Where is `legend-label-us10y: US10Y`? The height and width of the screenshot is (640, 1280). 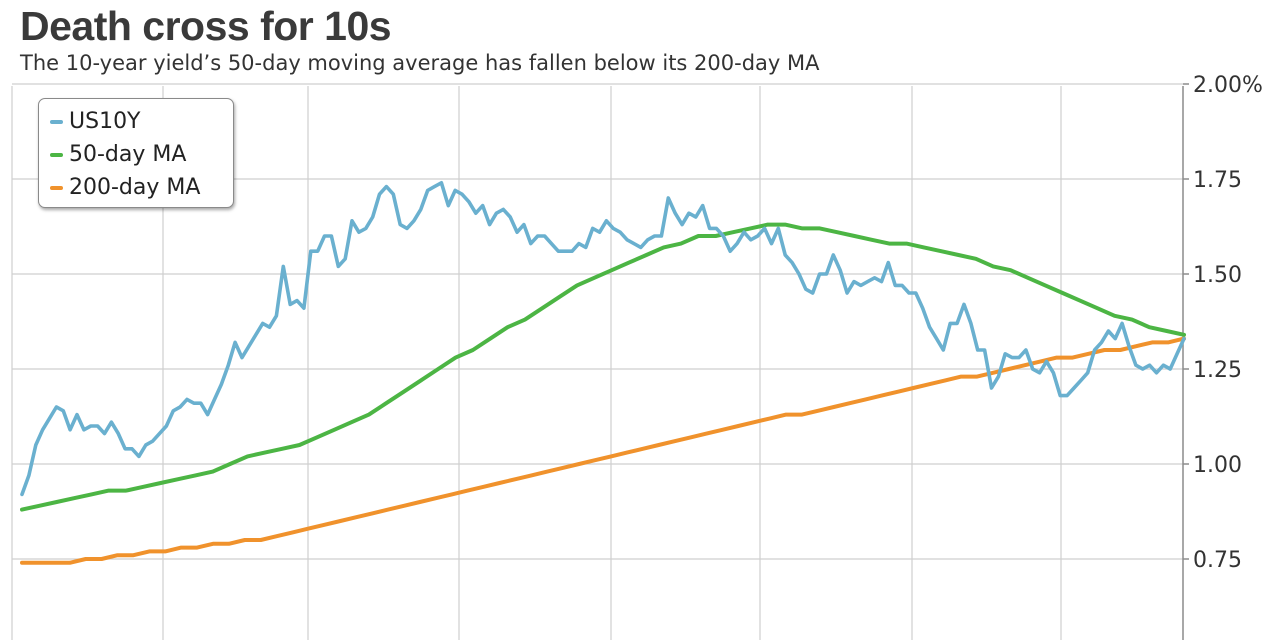
legend-label-us10y: US10Y is located at coordinates (105, 121).